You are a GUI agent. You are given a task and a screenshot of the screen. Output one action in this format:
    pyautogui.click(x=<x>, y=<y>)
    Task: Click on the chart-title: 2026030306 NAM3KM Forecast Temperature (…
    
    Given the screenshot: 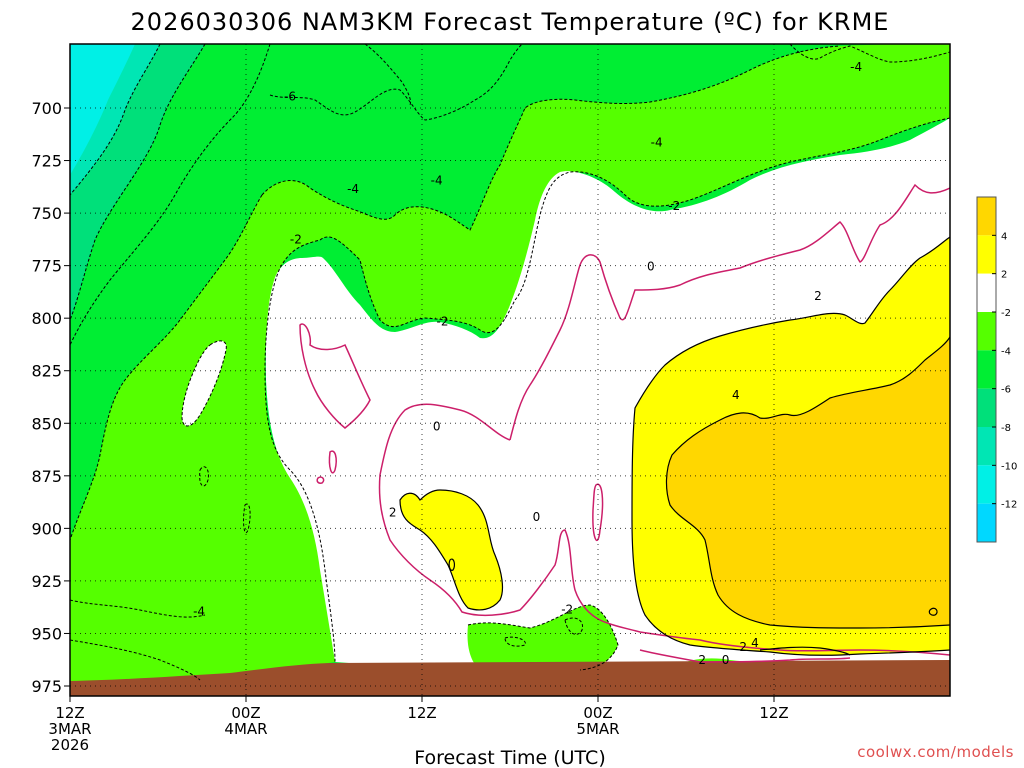 What is the action you would take?
    pyautogui.click(x=510, y=22)
    